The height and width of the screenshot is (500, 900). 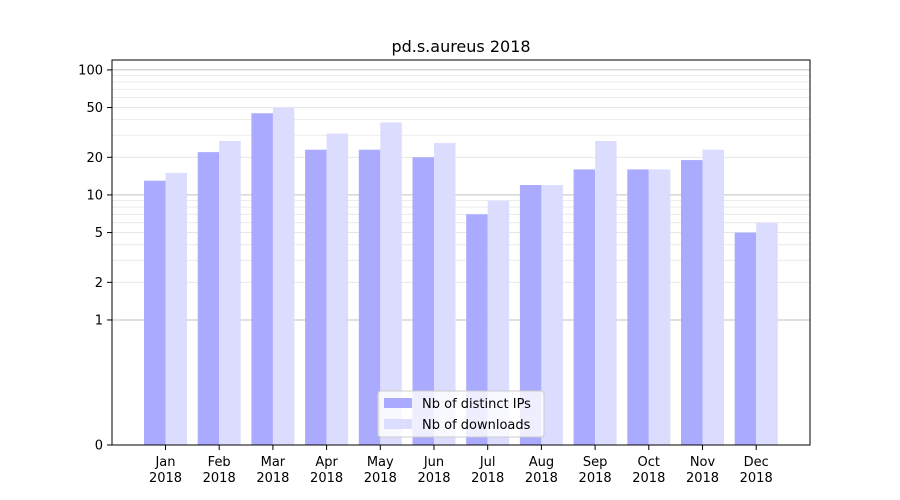 What do you see at coordinates (99, 446) in the screenshot?
I see `y-tick-label: 0` at bounding box center [99, 446].